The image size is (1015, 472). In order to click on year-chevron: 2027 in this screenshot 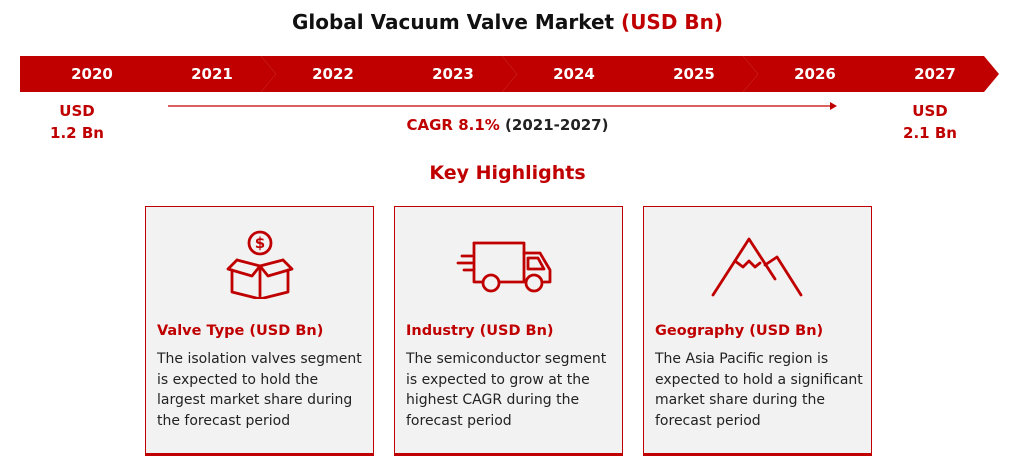, I will do `click(931, 74)`.